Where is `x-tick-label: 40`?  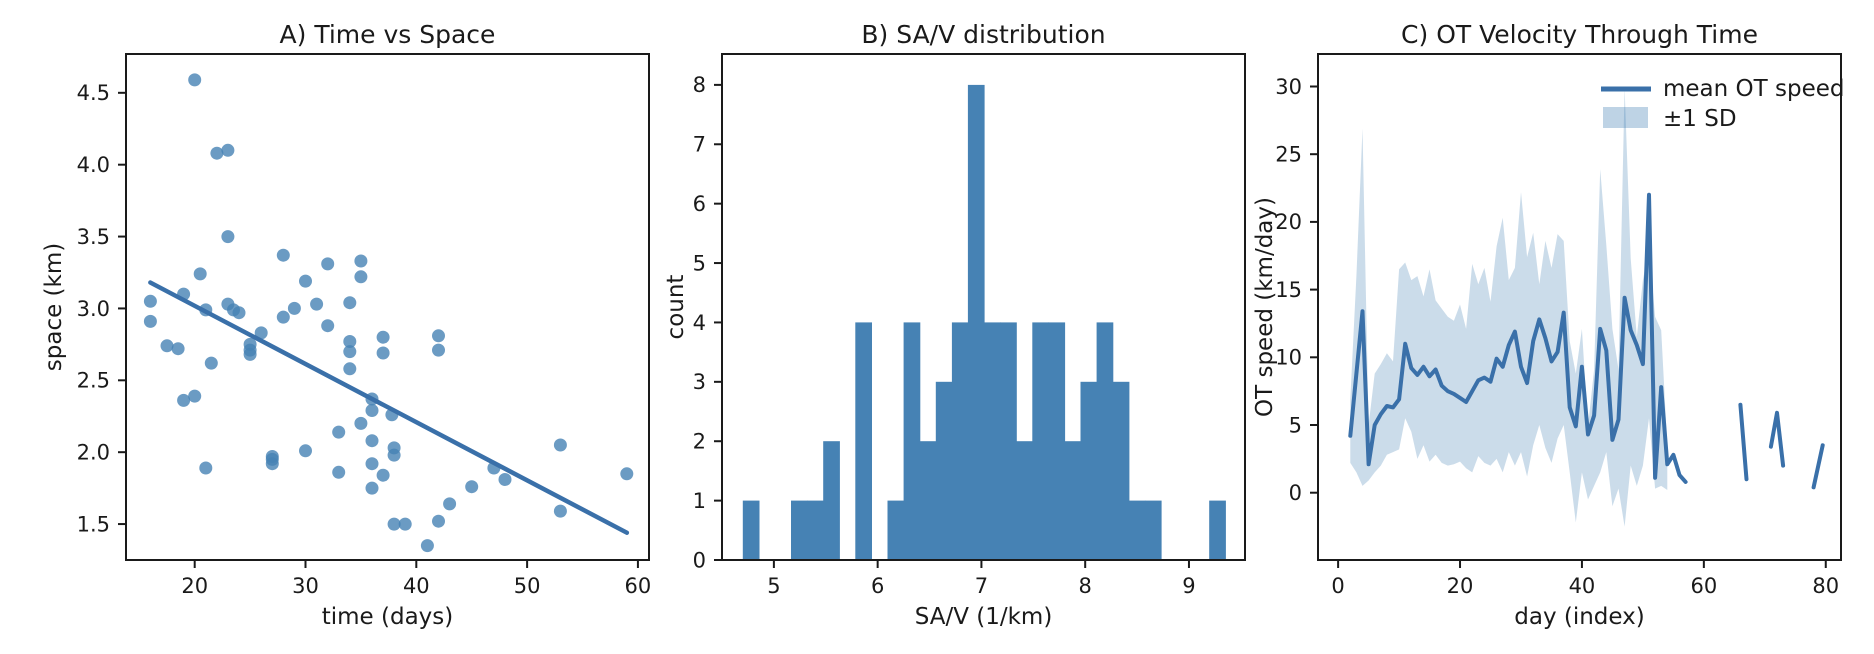
x-tick-label: 40 is located at coordinates (416, 586).